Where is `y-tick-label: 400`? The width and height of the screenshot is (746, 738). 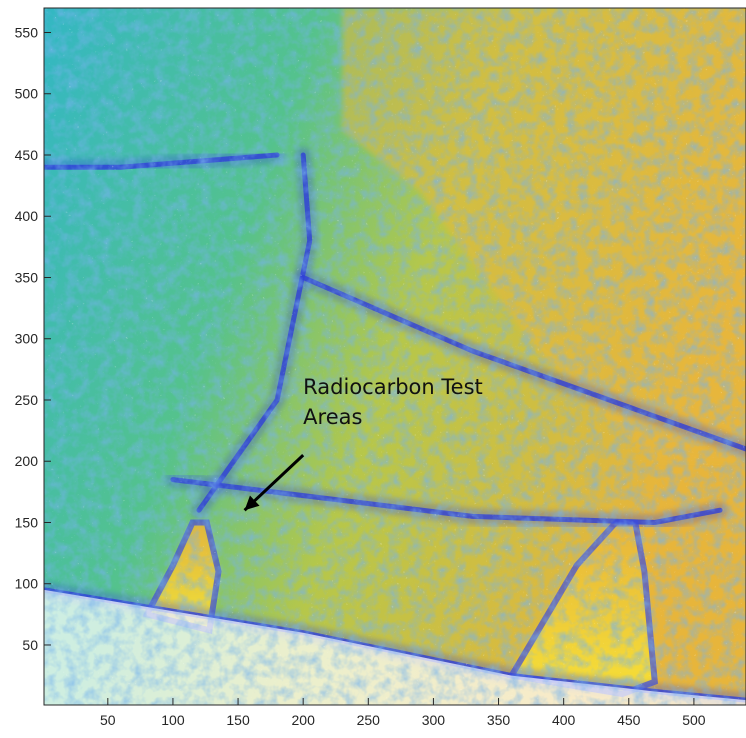
y-tick-label: 400 is located at coordinates (27, 216).